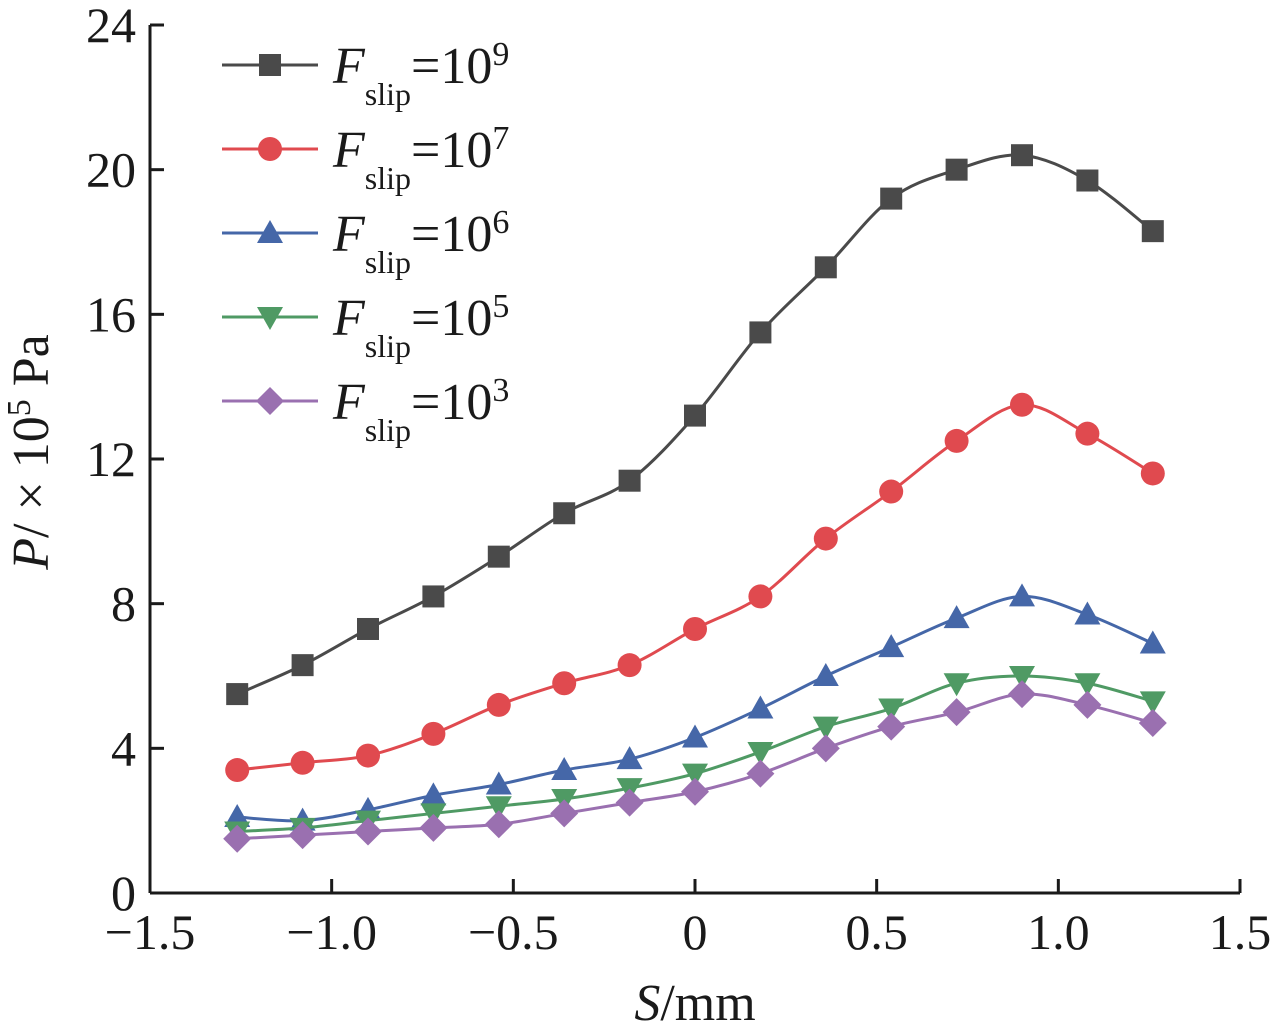  What do you see at coordinates (123, 604) in the screenshot?
I see `y-tick-label: 8` at bounding box center [123, 604].